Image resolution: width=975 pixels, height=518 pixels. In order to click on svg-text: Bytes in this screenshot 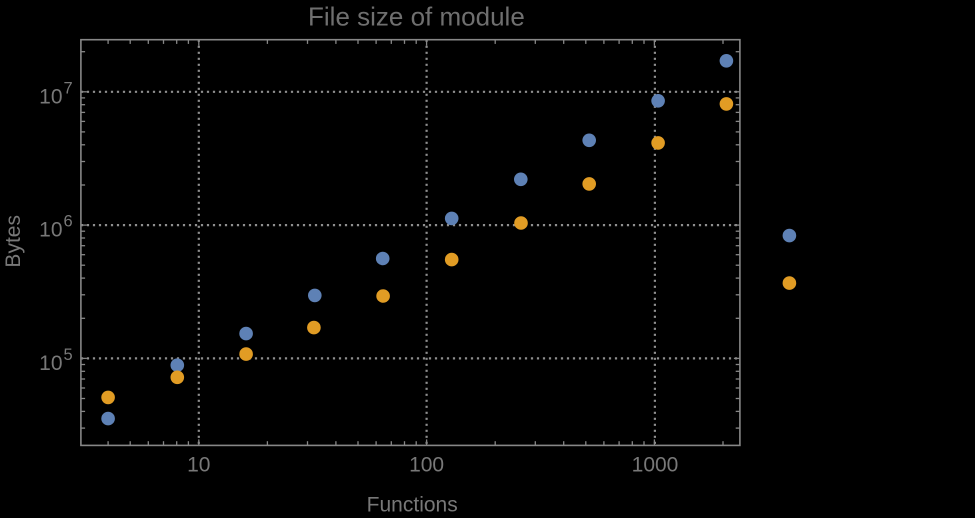, I will do `click(13, 241)`.